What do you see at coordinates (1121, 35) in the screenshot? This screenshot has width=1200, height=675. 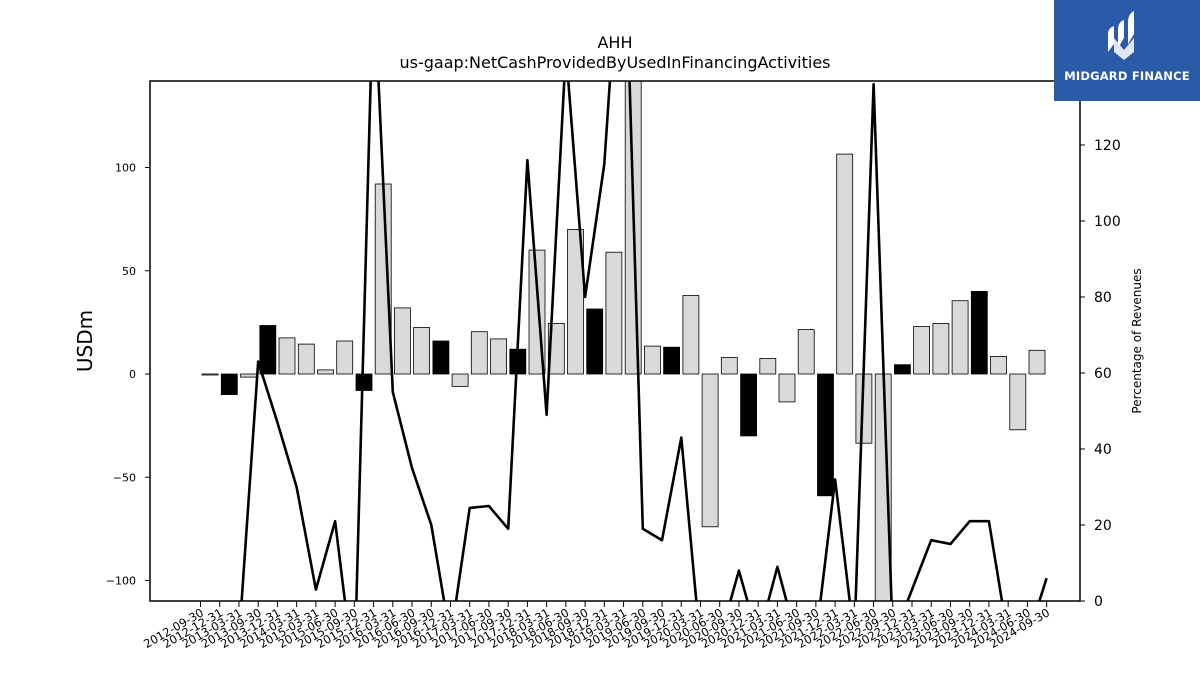 I see `brand-mark-icon` at bounding box center [1121, 35].